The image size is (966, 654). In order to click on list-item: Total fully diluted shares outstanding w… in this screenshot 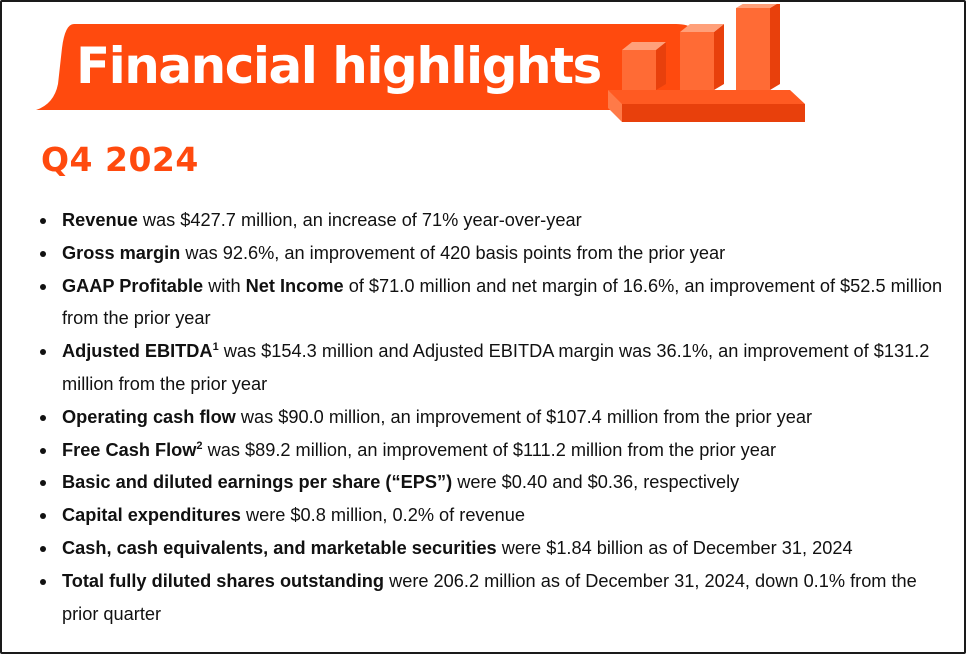, I will do `click(492, 598)`.